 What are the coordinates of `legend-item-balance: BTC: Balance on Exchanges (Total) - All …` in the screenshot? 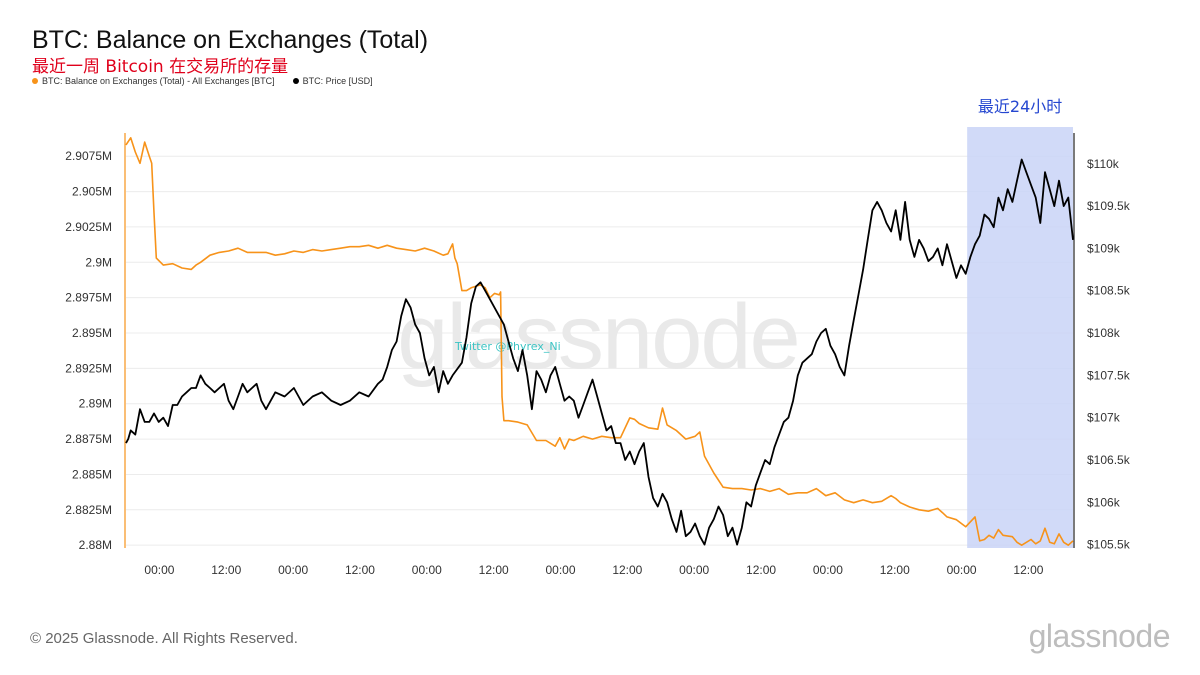 It's located at (153, 81).